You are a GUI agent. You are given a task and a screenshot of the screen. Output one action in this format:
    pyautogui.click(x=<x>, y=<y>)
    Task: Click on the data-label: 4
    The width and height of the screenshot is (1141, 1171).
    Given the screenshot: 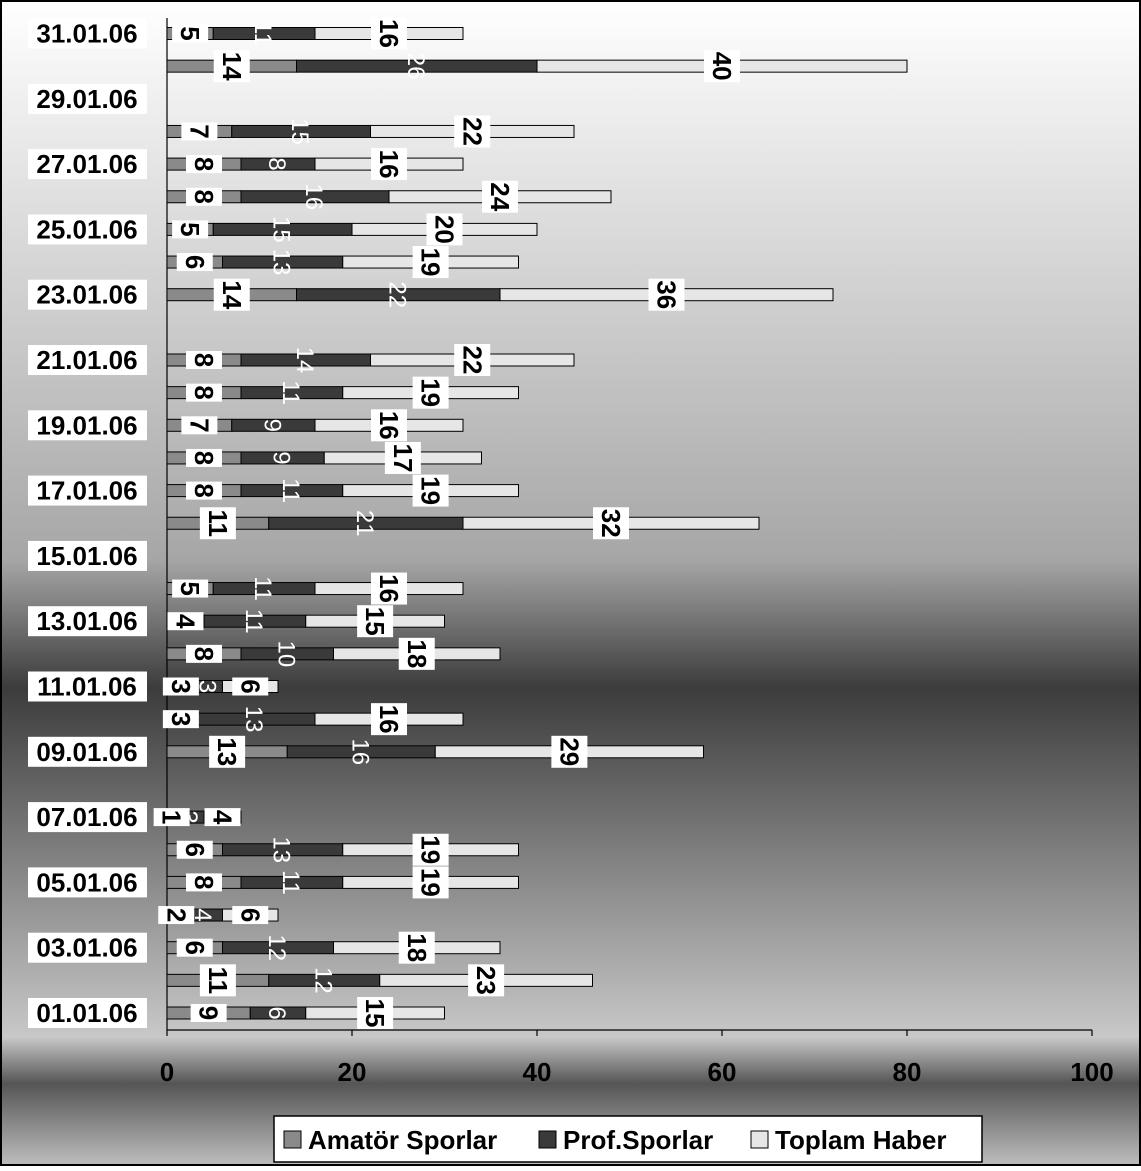 What is the action you would take?
    pyautogui.click(x=222, y=817)
    